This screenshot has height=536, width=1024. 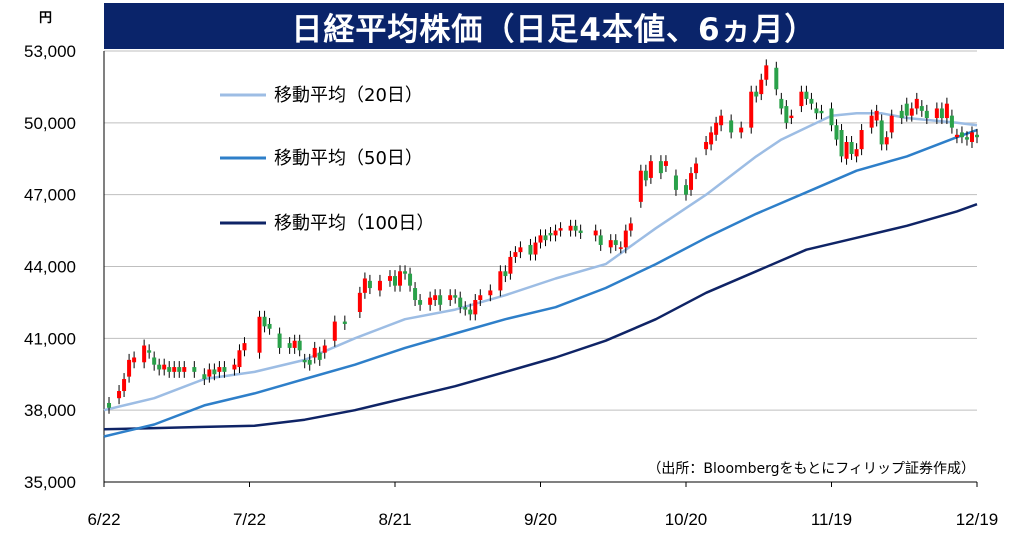 I want to click on y-axis-unit-label: 円, so click(x=46, y=18).